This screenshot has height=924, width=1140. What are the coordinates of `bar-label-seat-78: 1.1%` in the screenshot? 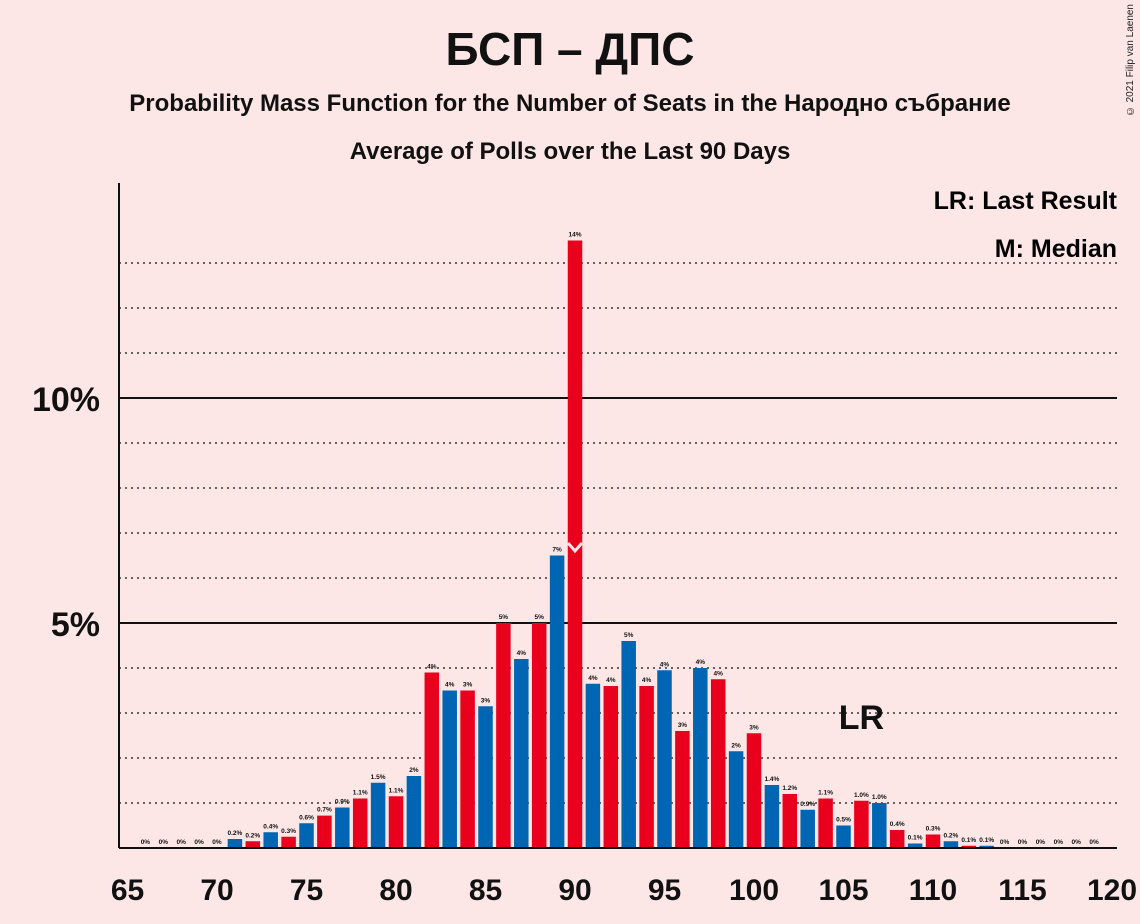 It's located at (360, 793).